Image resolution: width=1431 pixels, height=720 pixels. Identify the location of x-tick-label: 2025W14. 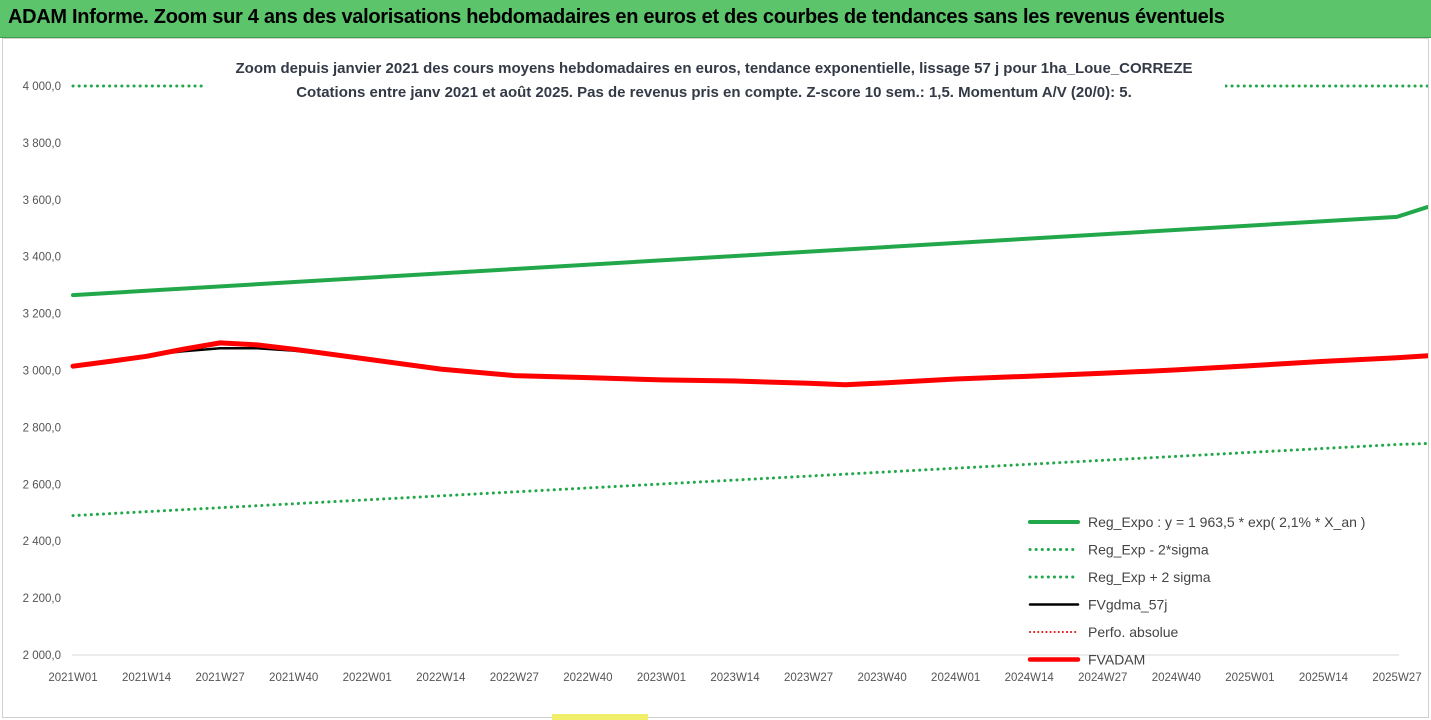
(1324, 678).